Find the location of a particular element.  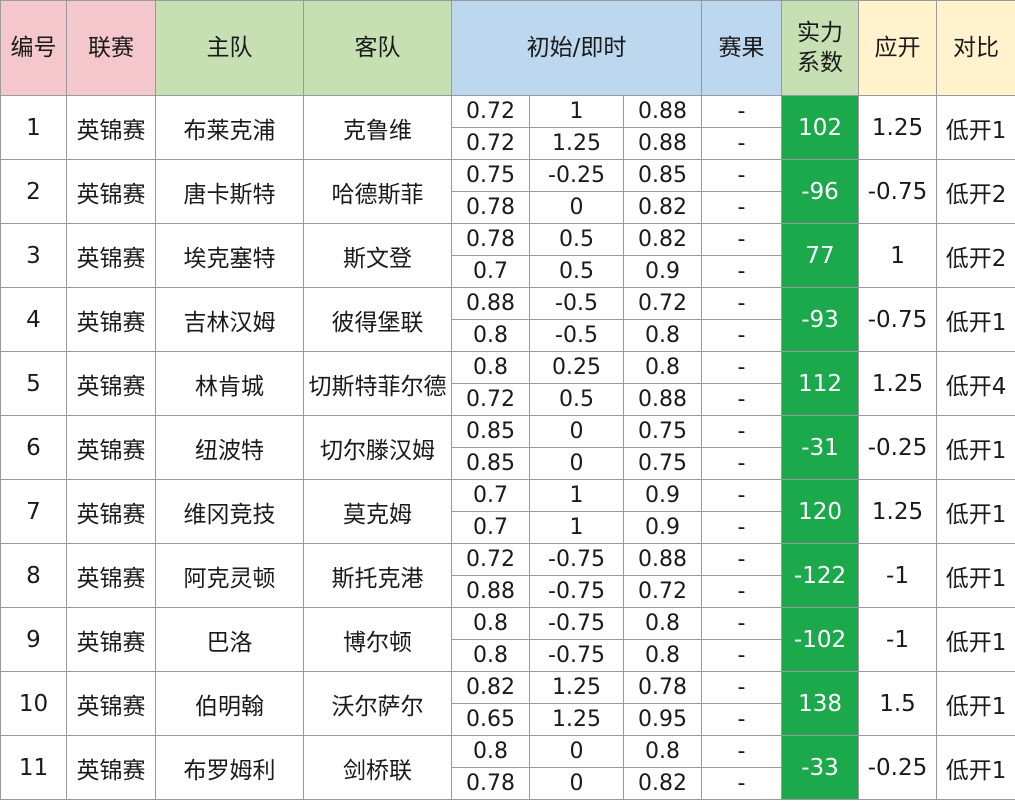

header-compare: 对比 is located at coordinates (975, 48).